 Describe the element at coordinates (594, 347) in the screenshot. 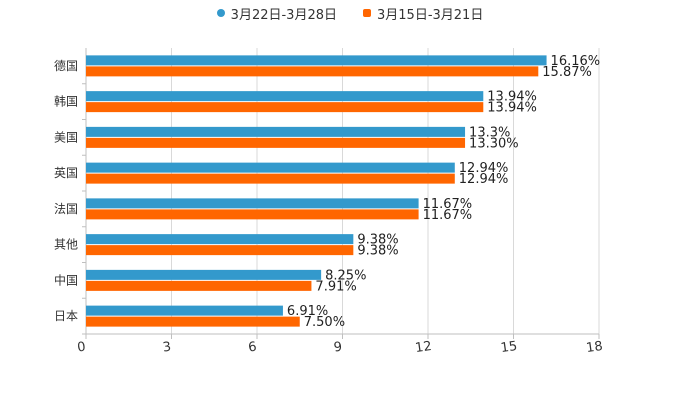

I see `x-tick-label: 18` at that location.